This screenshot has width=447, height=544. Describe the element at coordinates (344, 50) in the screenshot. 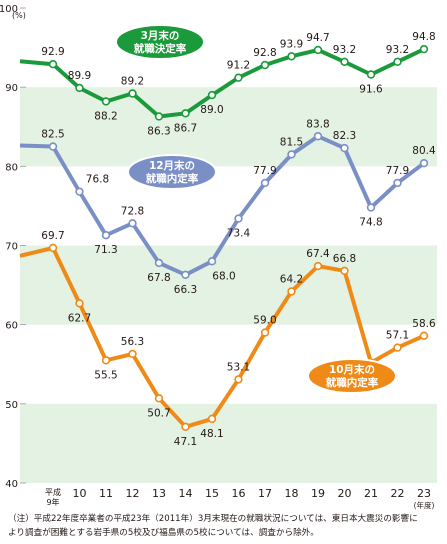

I see `series-0-label-11: 93.2` at that location.